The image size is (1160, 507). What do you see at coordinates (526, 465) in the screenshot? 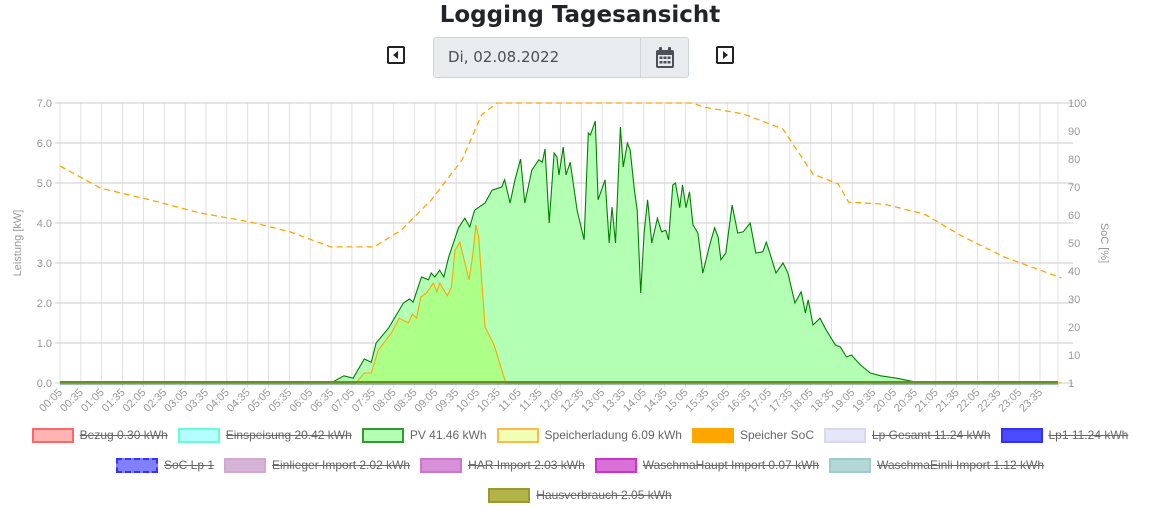
I see `legend-label: HAR Import 2.03 kWh` at bounding box center [526, 465].